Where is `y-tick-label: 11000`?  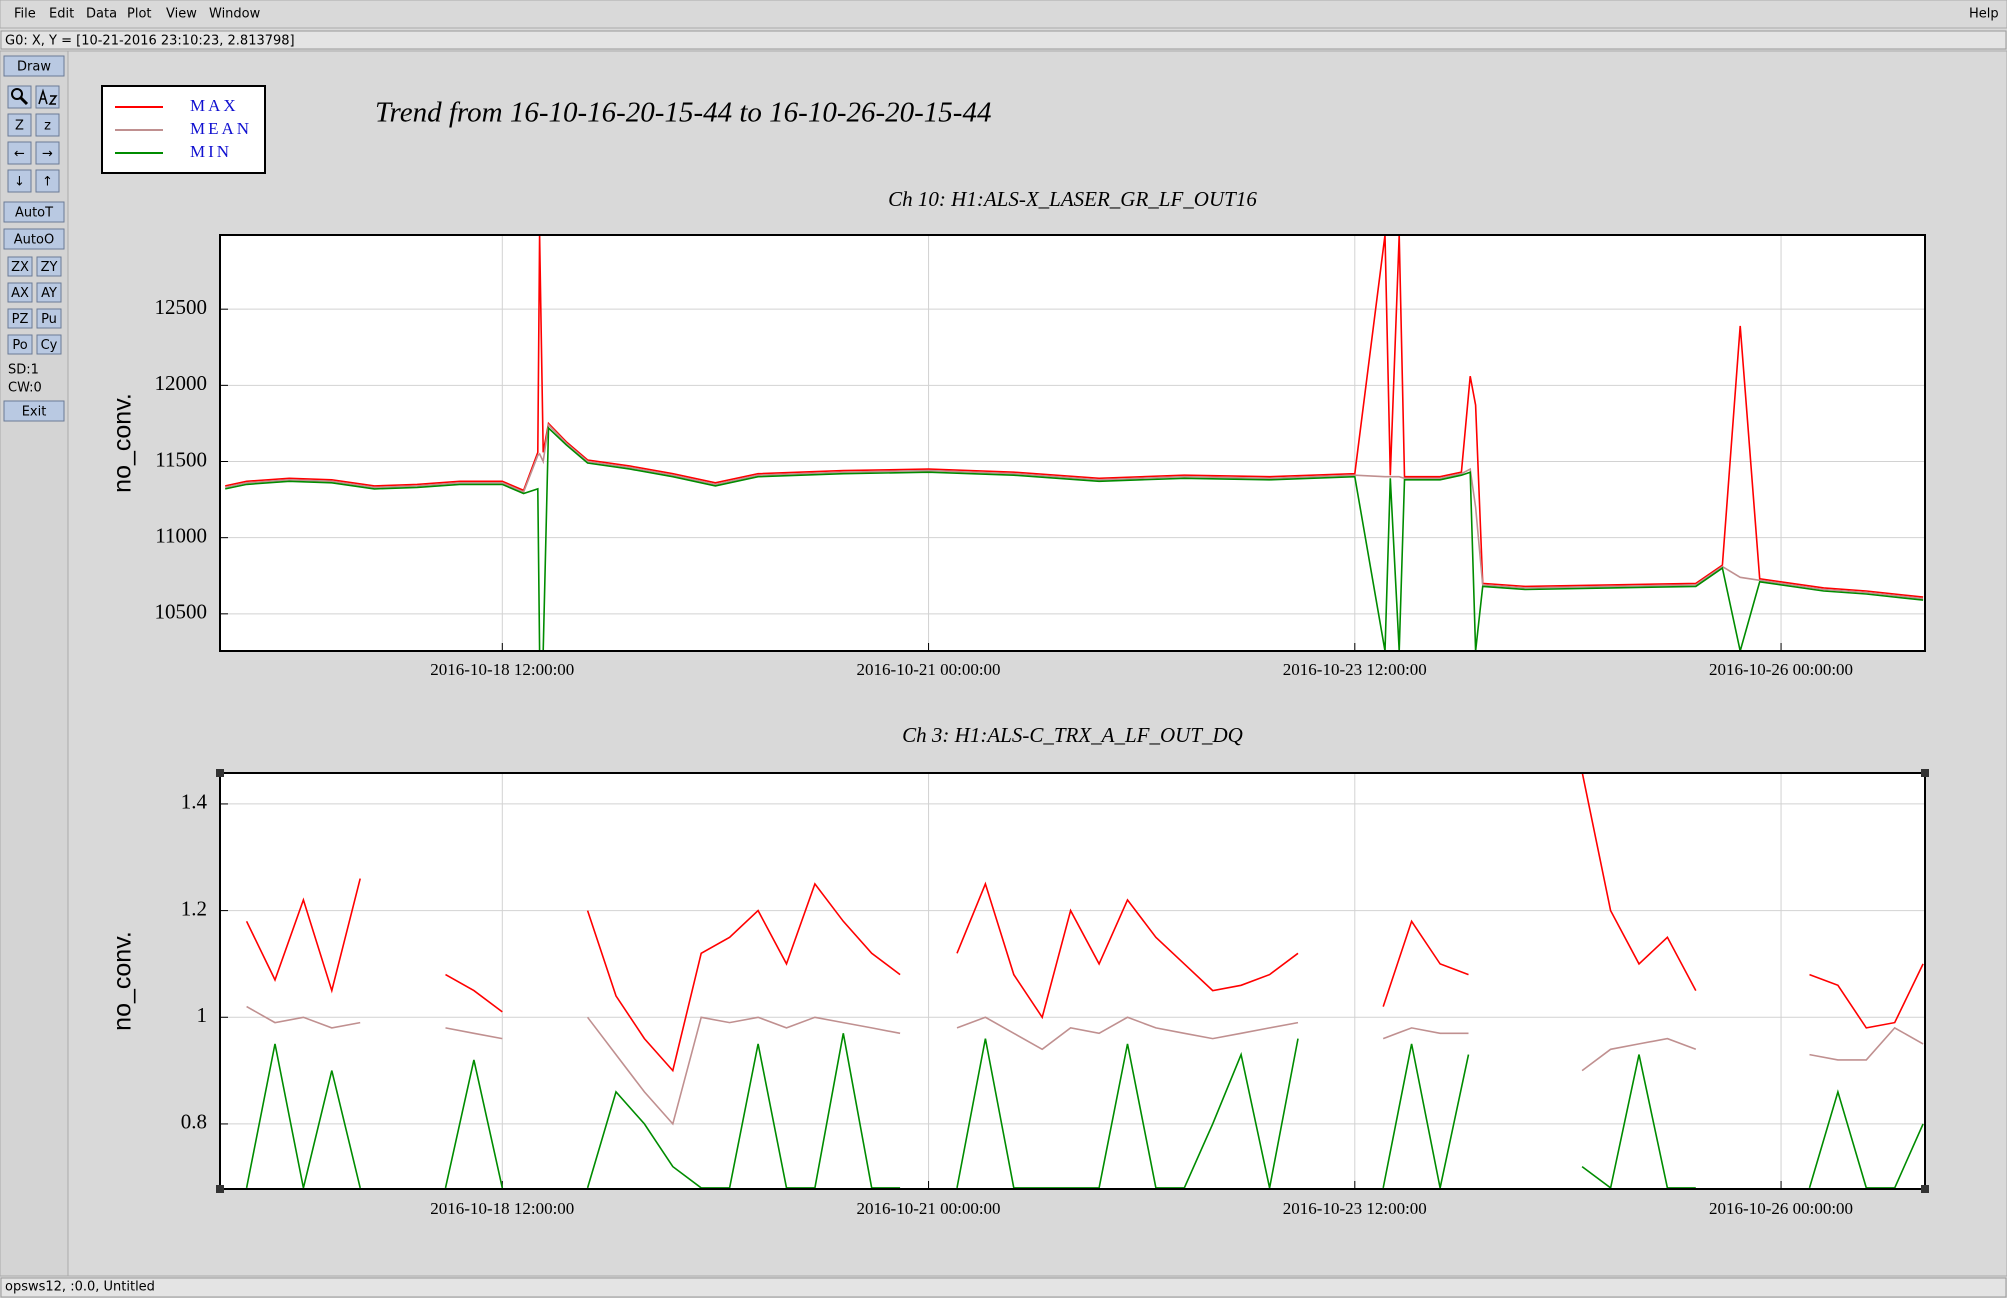
y-tick-label: 11000 is located at coordinates (181, 535).